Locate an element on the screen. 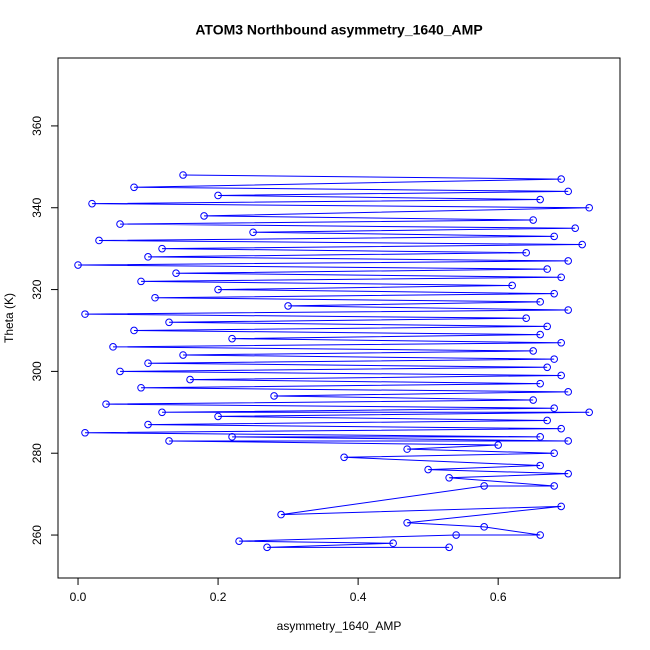 This screenshot has width=650, height=650. y-tick-label: 260 is located at coordinates (37, 535).